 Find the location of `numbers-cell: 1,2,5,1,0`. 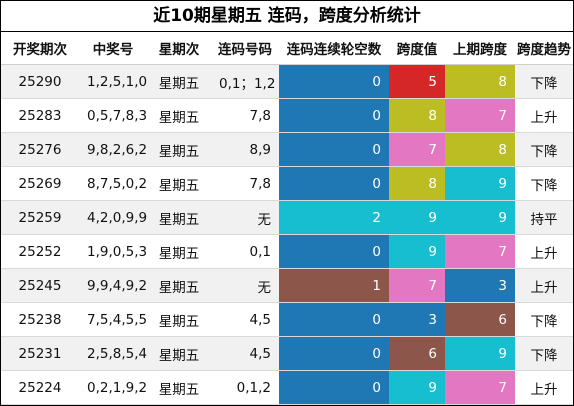

numbers-cell: 1,2,5,1,0 is located at coordinates (113, 81).